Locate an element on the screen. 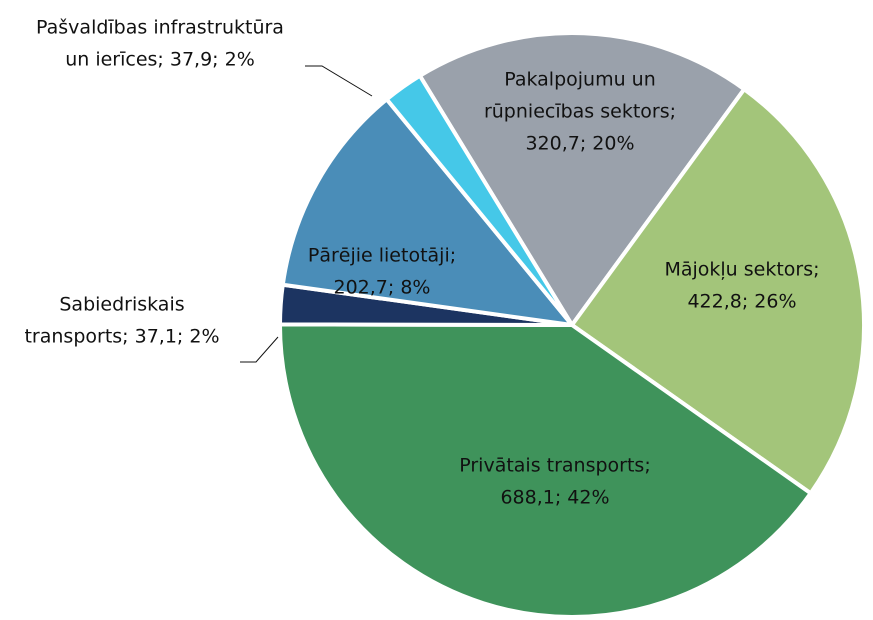  data-label: un ierīces; 37,9; 2% is located at coordinates (160, 60).